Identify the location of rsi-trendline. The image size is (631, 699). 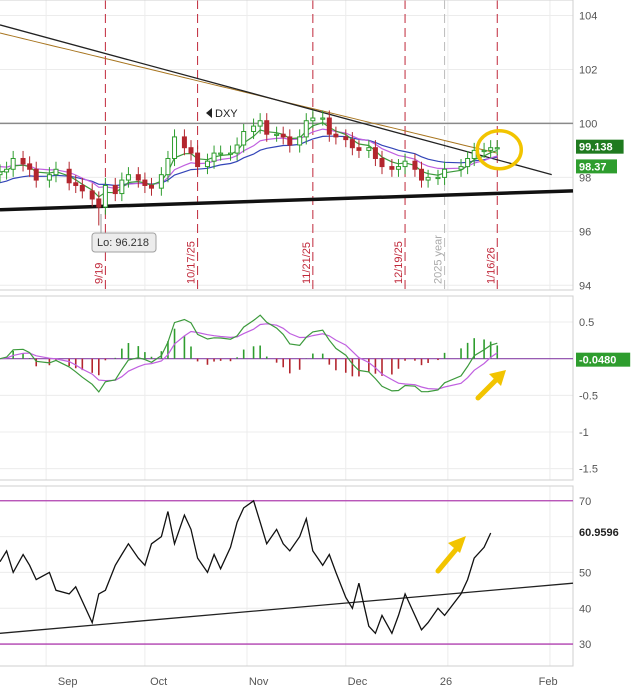
(287, 608).